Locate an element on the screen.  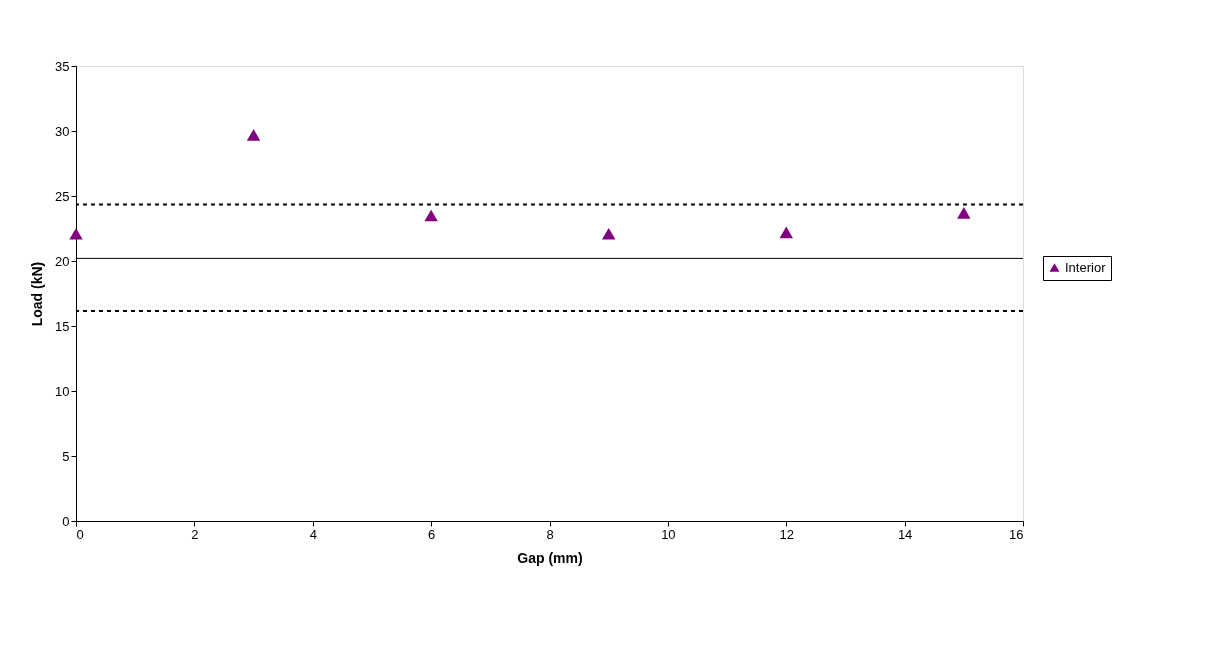
y-tick-label: 25 is located at coordinates (62, 196).